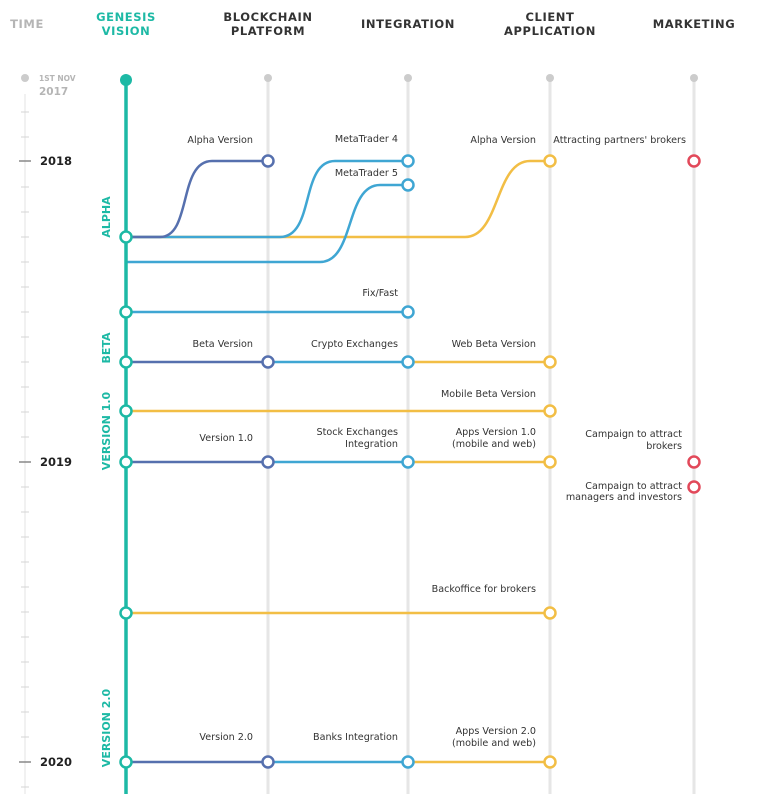  I want to click on label-mkt-brokers-line1: Campaign to attract, so click(633, 434).